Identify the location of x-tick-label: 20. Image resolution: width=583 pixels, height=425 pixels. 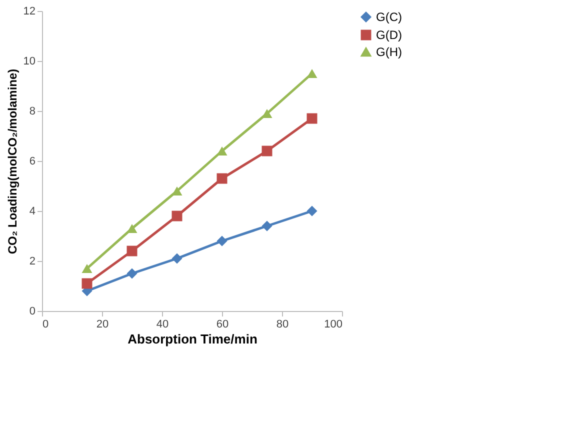
(102, 324).